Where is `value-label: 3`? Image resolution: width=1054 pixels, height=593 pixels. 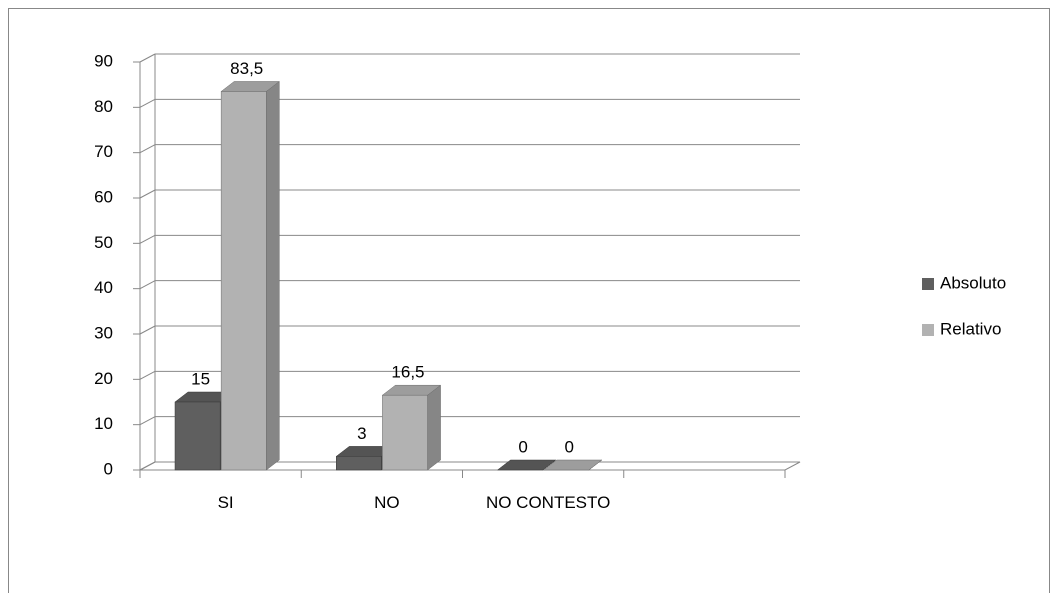
value-label: 3 is located at coordinates (361, 433).